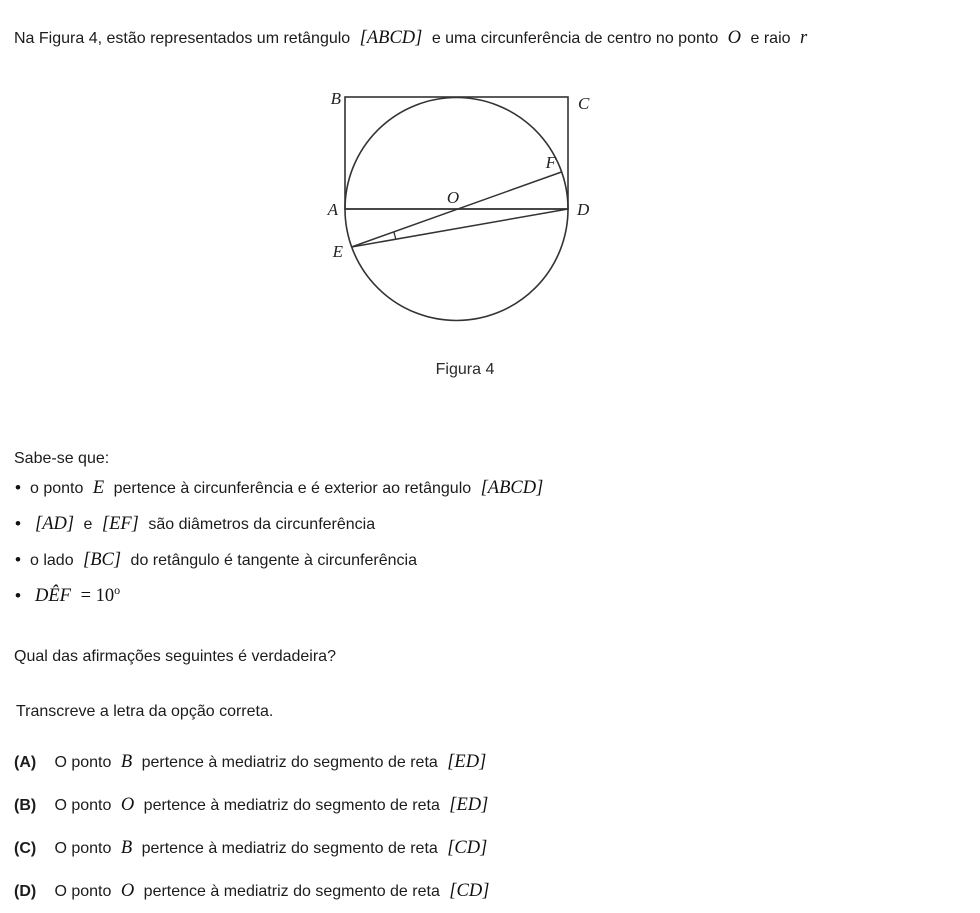 The height and width of the screenshot is (913, 980). I want to click on geometry-figure: B C A D O E F, so click(458, 205).